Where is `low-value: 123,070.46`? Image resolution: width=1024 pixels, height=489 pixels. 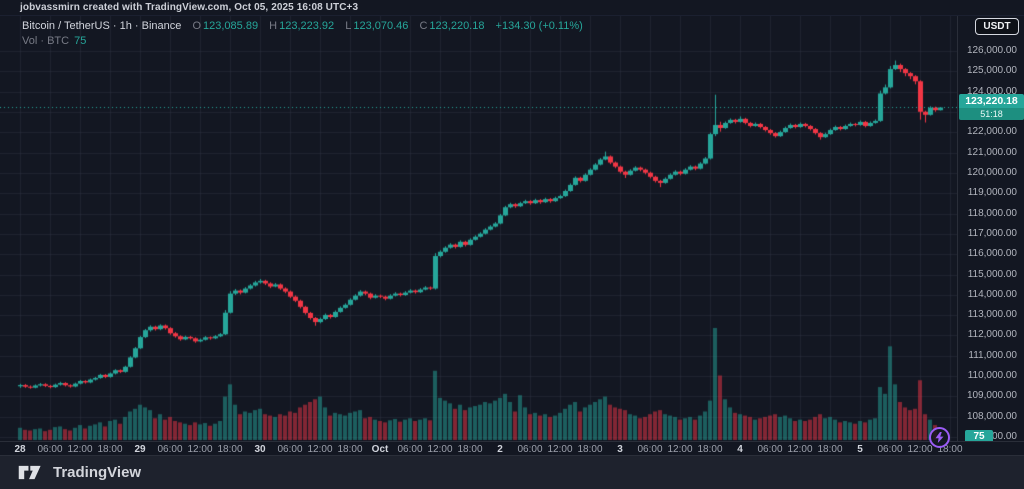
low-value: 123,070.46 is located at coordinates (381, 26).